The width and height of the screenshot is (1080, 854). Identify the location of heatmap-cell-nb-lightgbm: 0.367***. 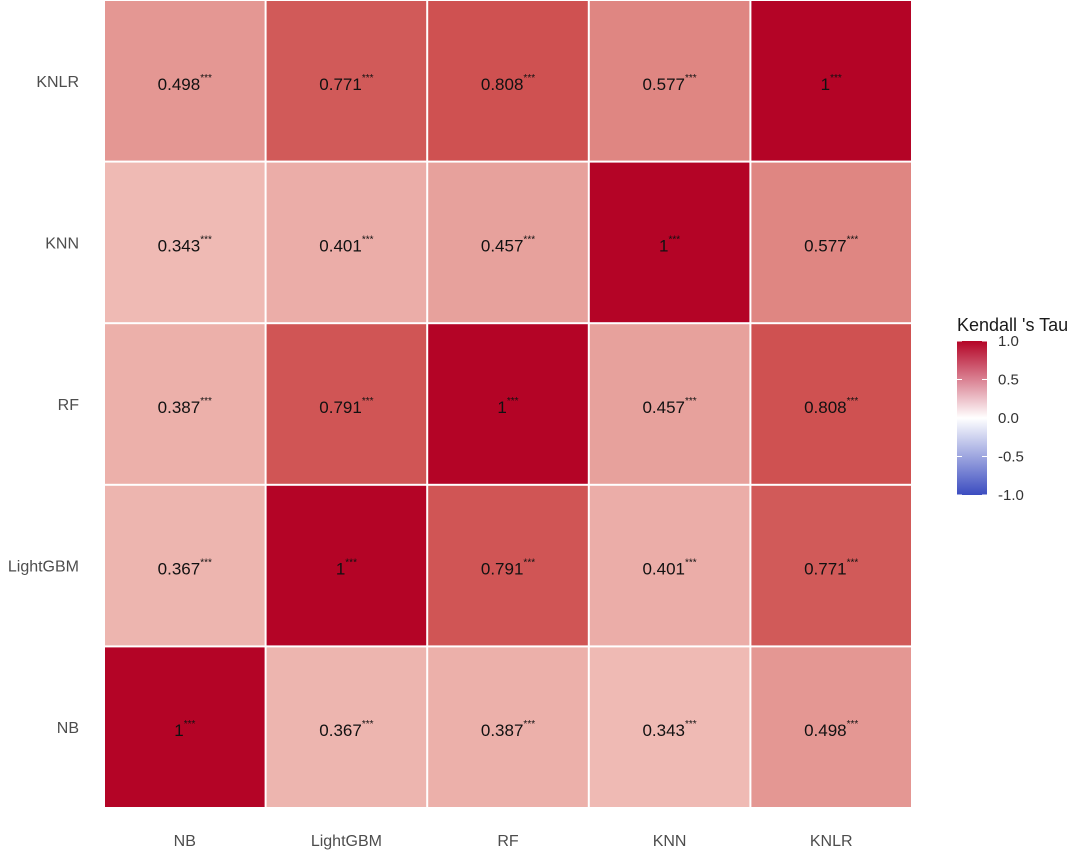
(346, 727).